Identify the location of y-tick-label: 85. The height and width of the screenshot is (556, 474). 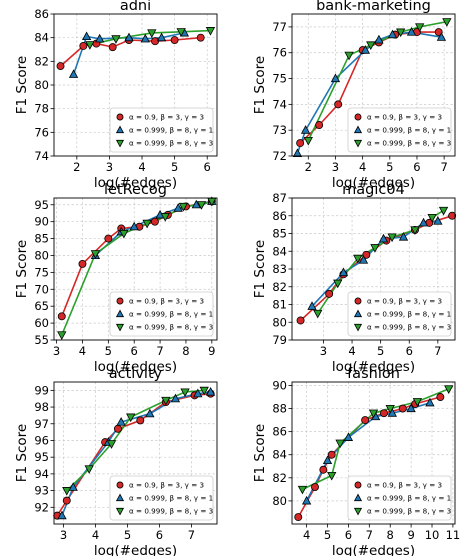
(279, 234).